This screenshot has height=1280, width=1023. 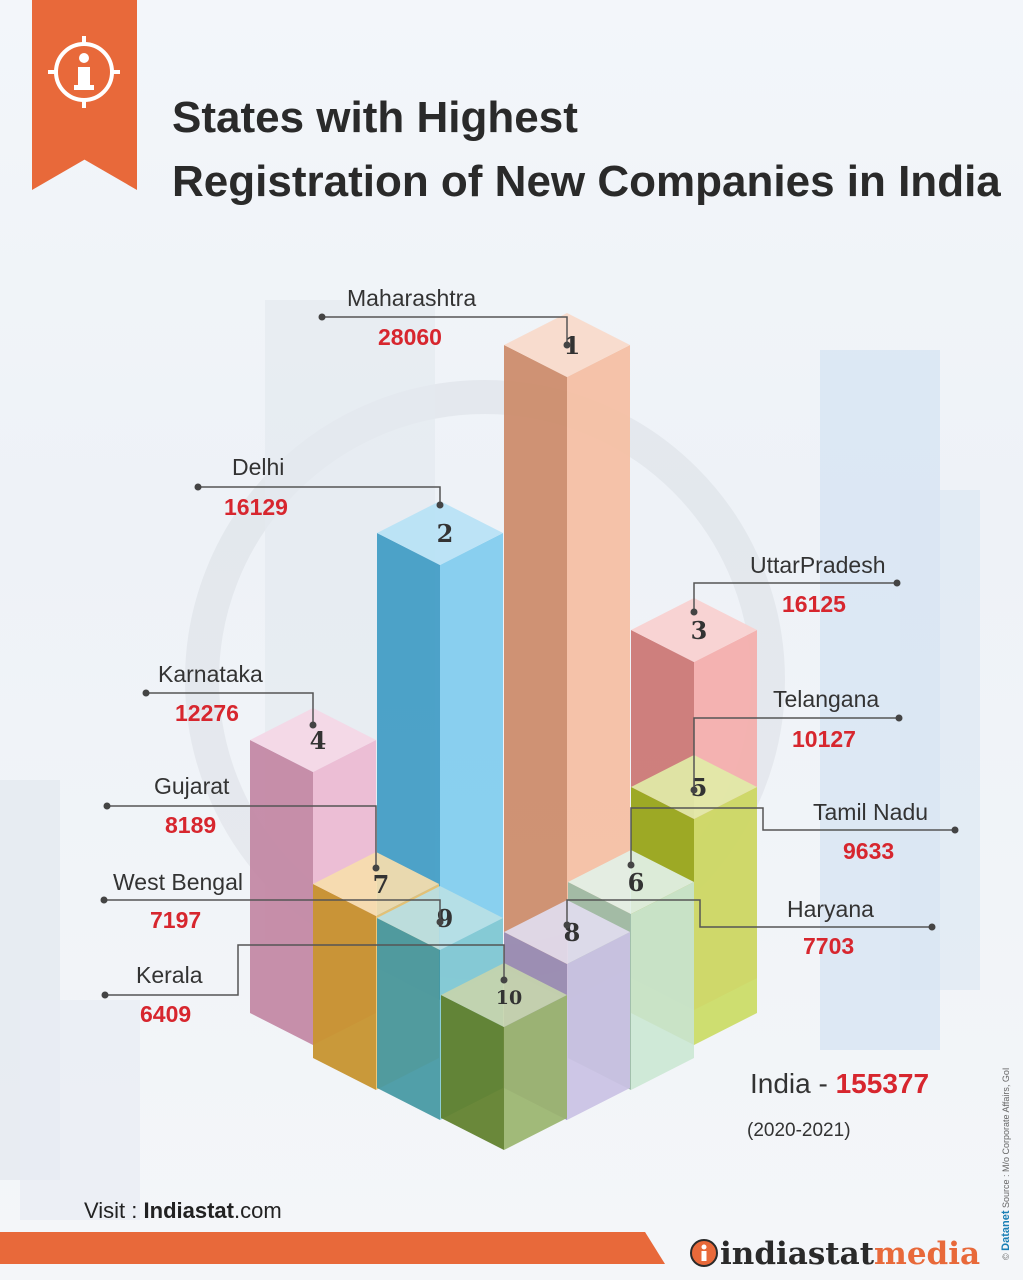 I want to click on rank-label-9: 9, so click(x=445, y=918).